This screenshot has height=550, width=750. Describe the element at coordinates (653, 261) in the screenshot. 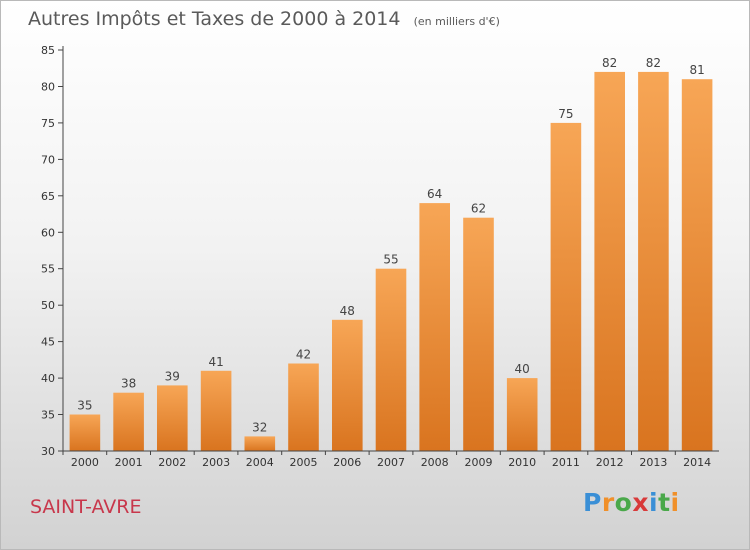

I see `bar-2013` at that location.